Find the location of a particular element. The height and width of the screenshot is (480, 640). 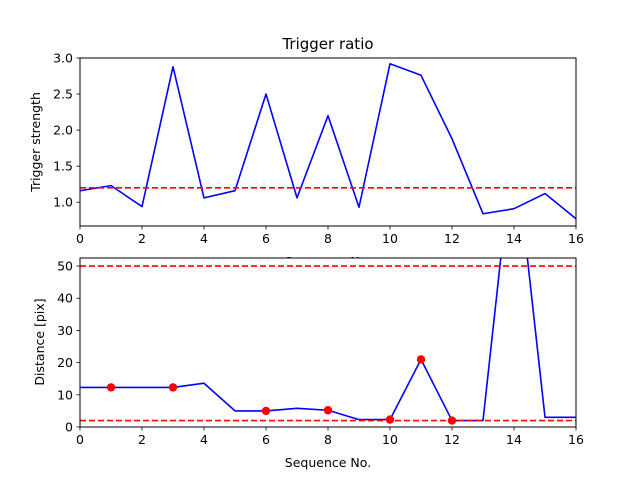

bottom-x-axis-label: Sequence No. is located at coordinates (328, 462).